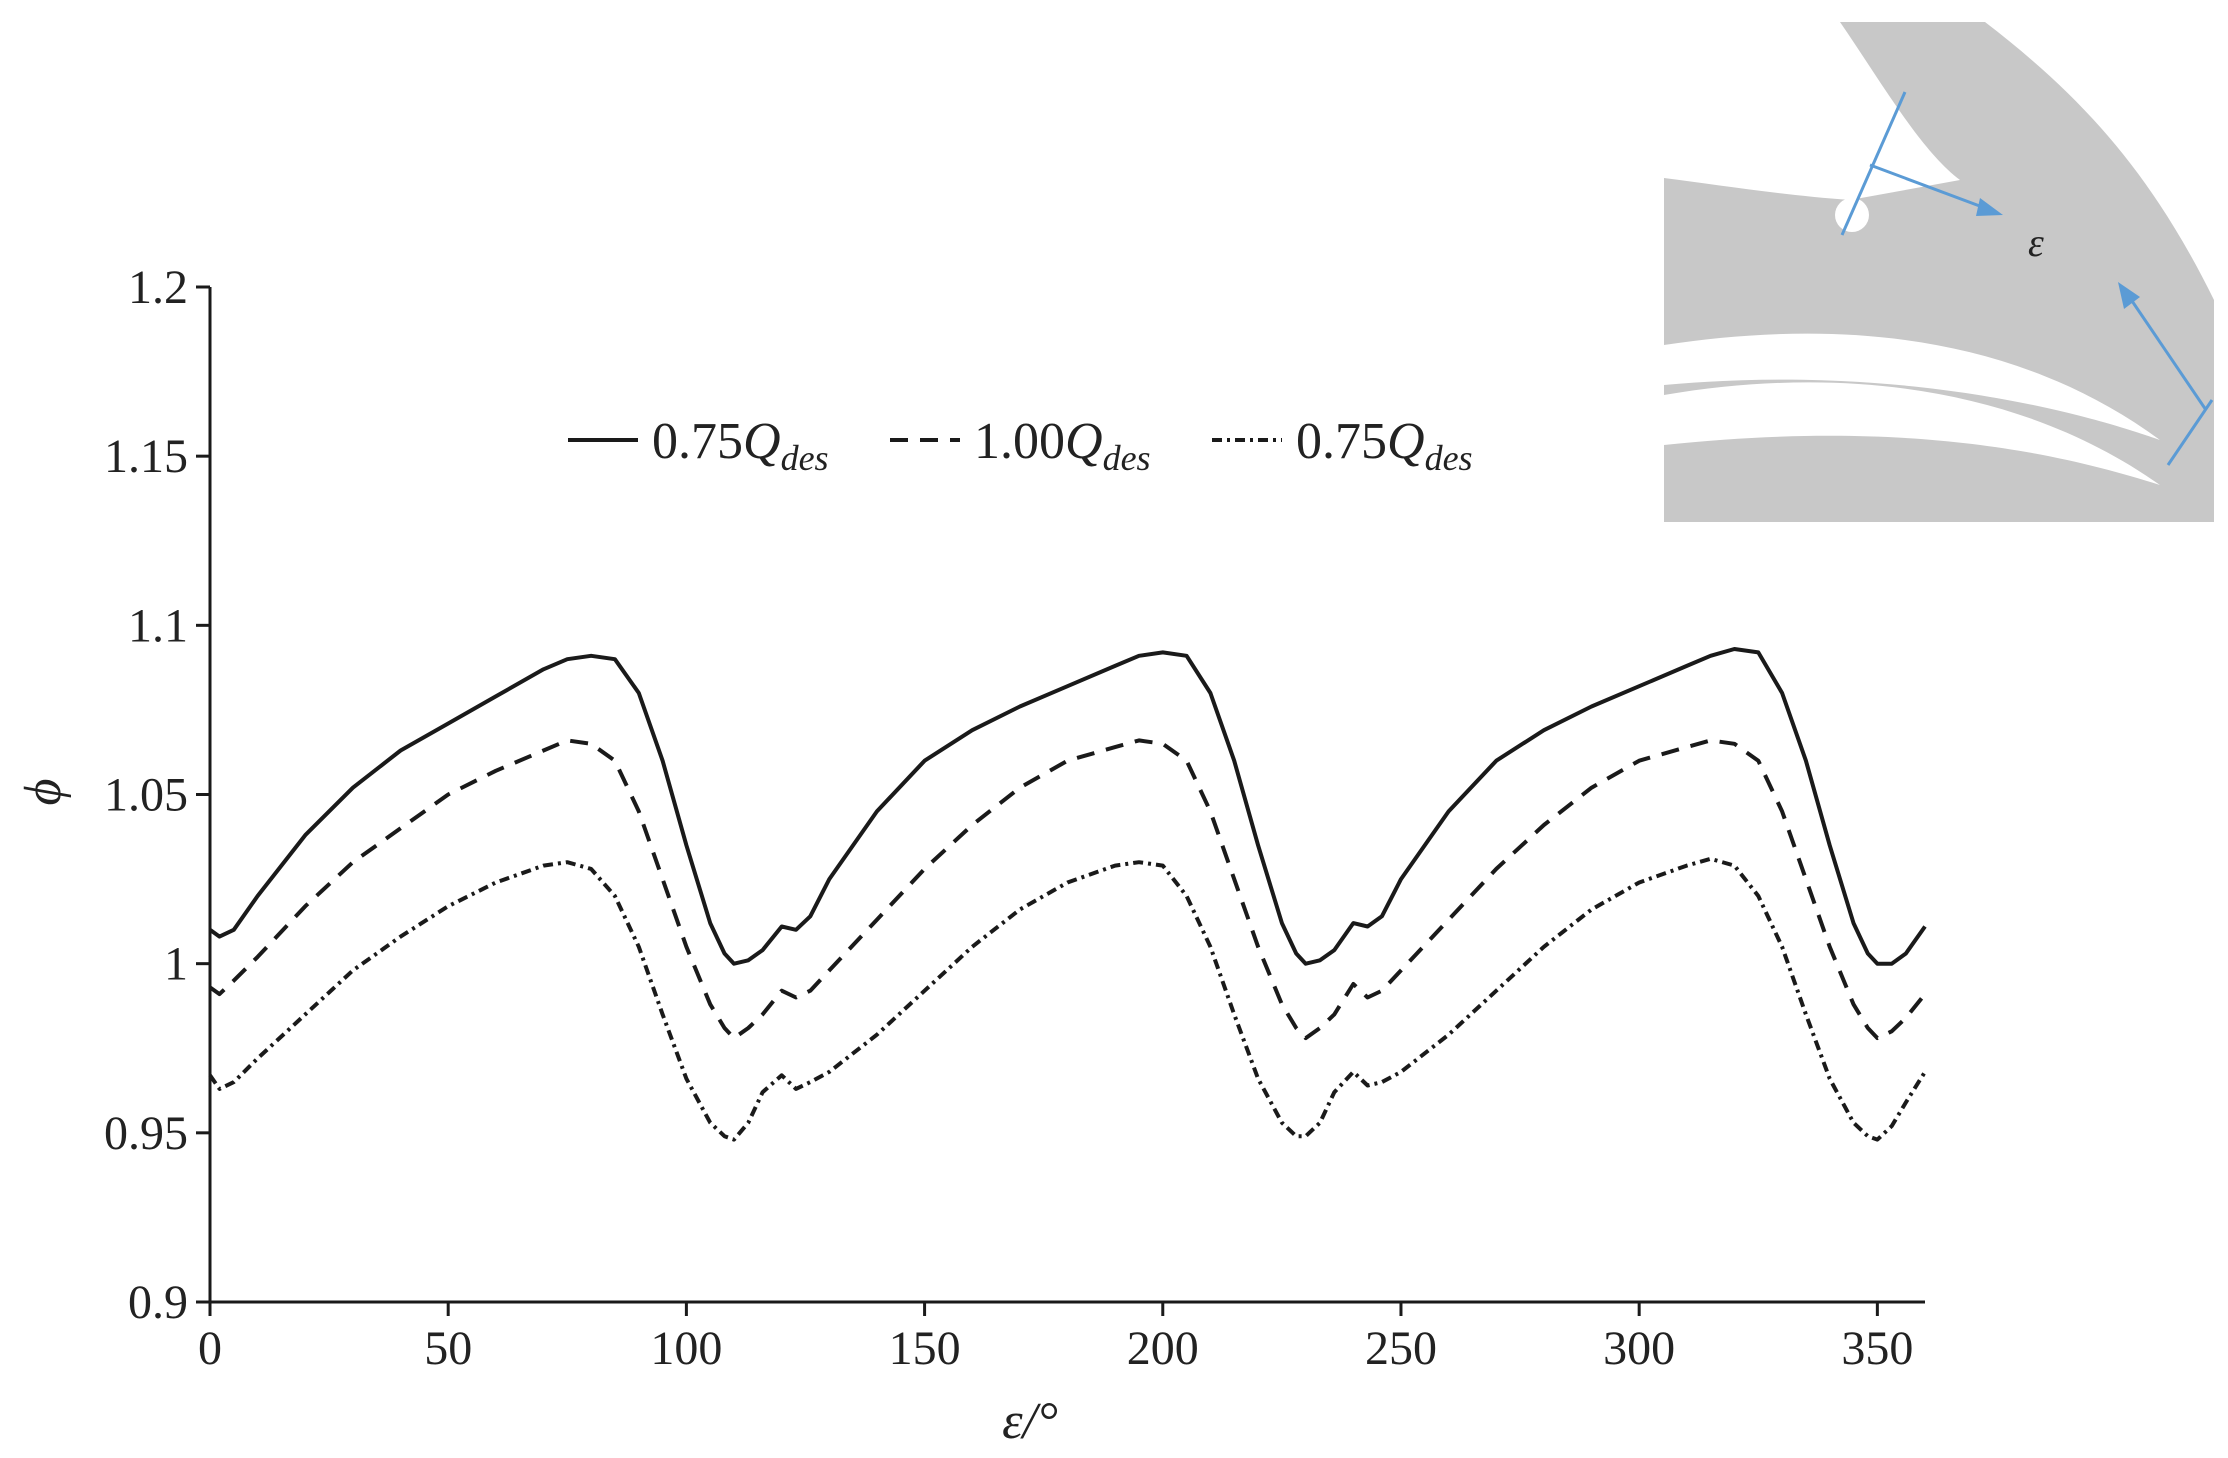  What do you see at coordinates (158, 1302) in the screenshot?
I see `y-tick-label: 0.9` at bounding box center [158, 1302].